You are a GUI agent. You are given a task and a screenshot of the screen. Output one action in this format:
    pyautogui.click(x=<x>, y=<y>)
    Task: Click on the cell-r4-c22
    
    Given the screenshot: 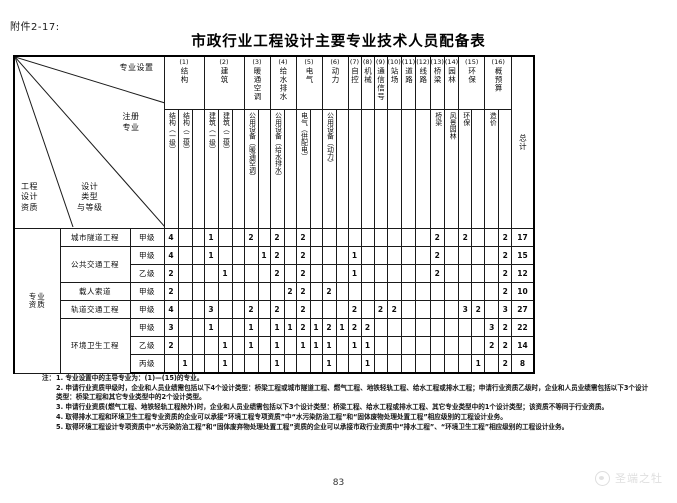 What is the action you would take?
    pyautogui.click(x=451, y=291)
    